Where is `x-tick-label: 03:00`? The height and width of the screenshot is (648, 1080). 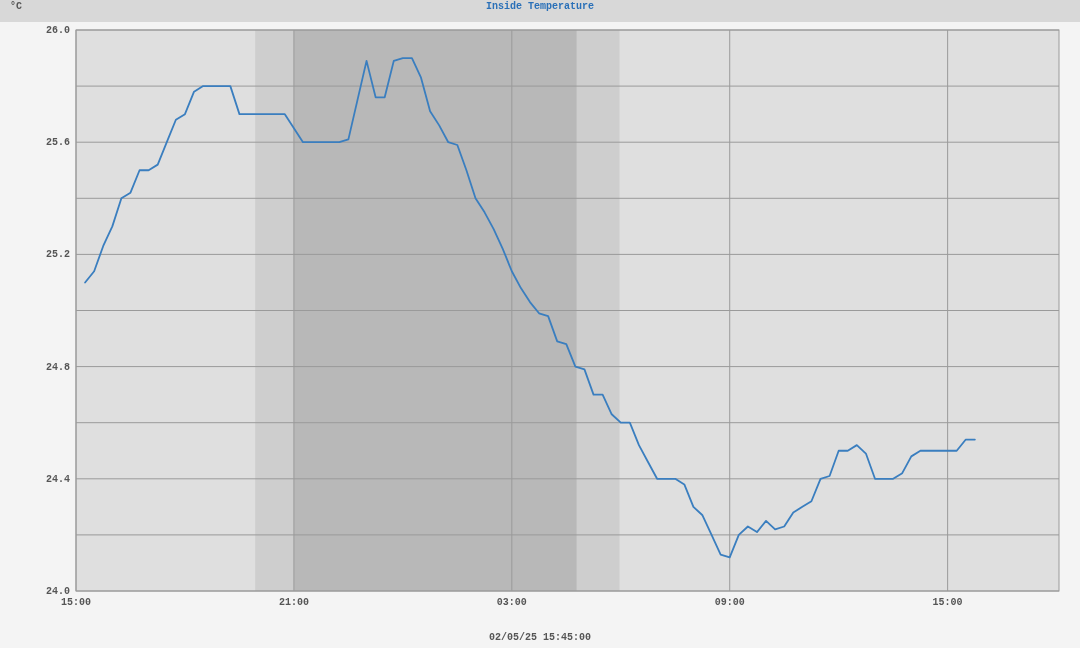 x-tick-label: 03:00 is located at coordinates (511, 602).